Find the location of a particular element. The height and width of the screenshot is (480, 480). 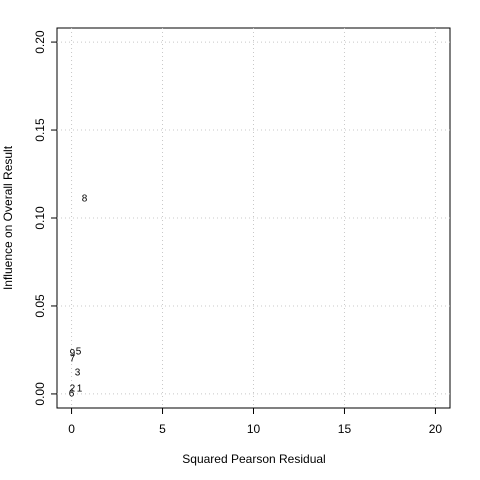

y-tick-label: 0.05 is located at coordinates (40, 306).